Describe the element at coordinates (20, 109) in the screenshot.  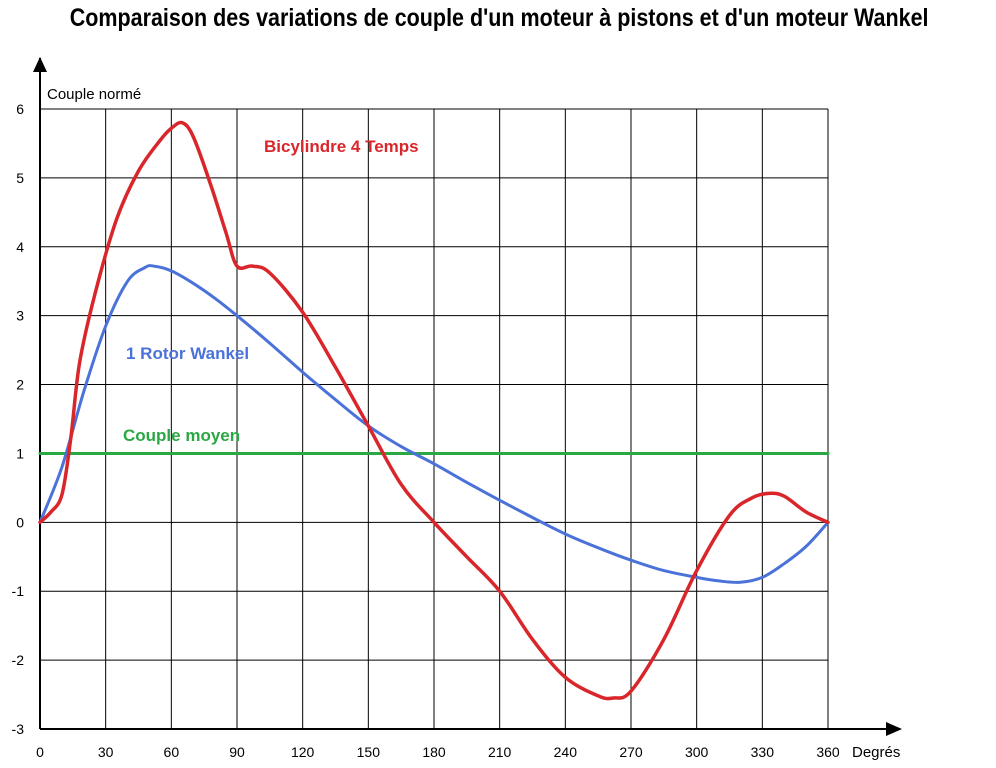
I see `y-tick-label: 6` at that location.